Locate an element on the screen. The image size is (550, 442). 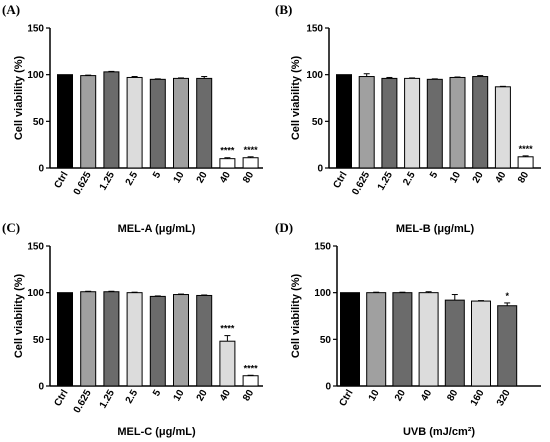
x-tick-label: 160 is located at coordinates (478, 398).